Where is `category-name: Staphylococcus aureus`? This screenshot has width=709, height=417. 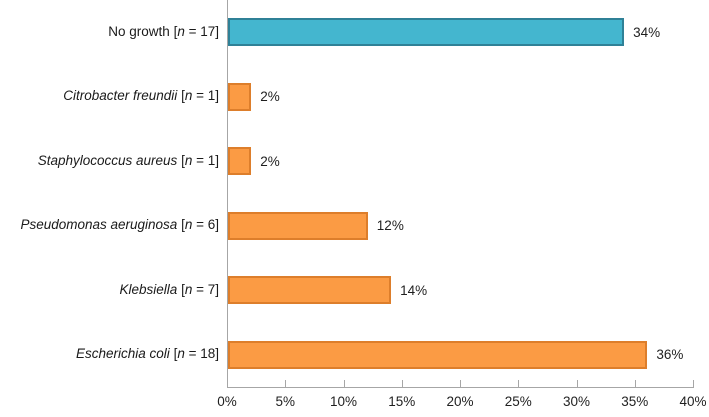 category-name: Staphylococcus aureus is located at coordinates (107, 160).